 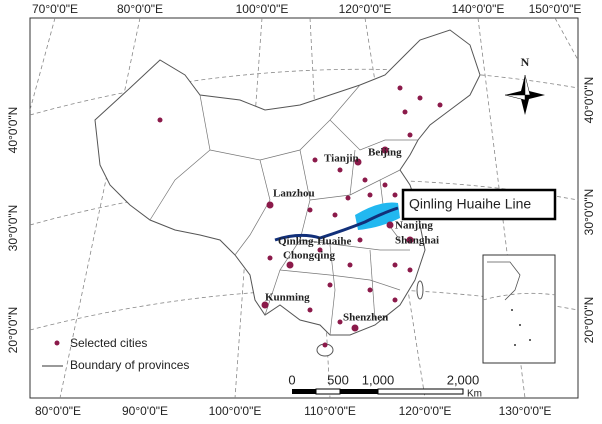 I want to click on city-label: Beijing, so click(x=385, y=153).